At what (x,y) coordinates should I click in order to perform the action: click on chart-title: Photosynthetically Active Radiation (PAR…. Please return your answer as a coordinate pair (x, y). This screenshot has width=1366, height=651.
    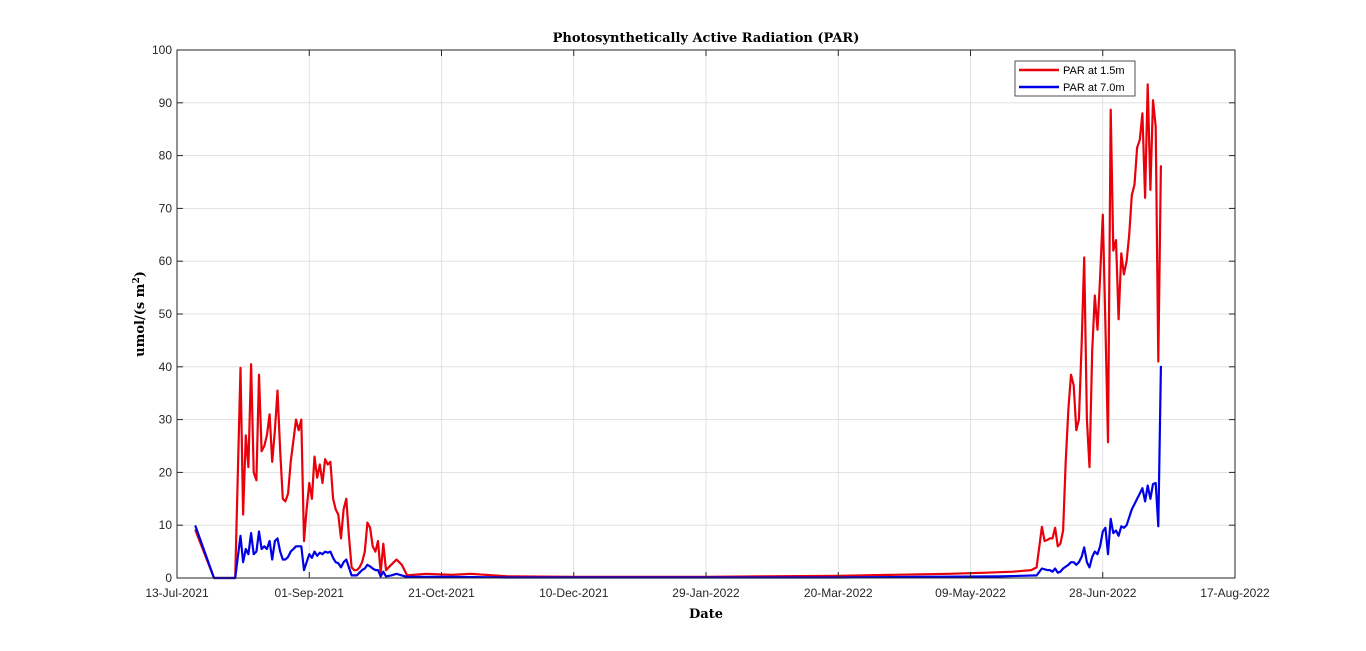
    Looking at the image, I should click on (706, 38).